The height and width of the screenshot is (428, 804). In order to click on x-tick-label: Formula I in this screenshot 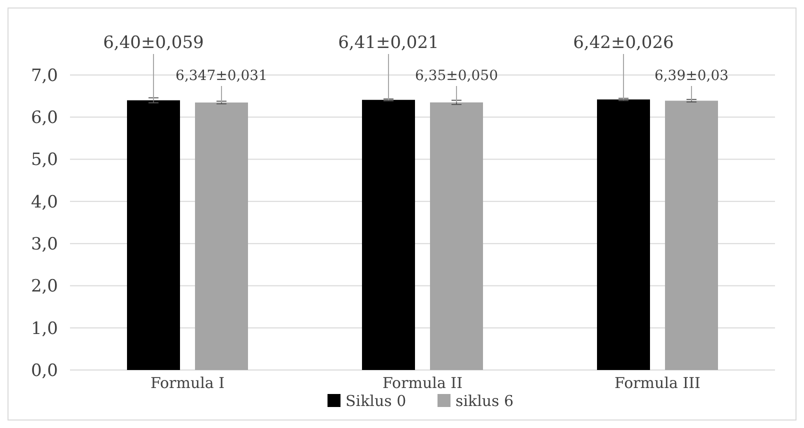, I will do `click(187, 383)`.